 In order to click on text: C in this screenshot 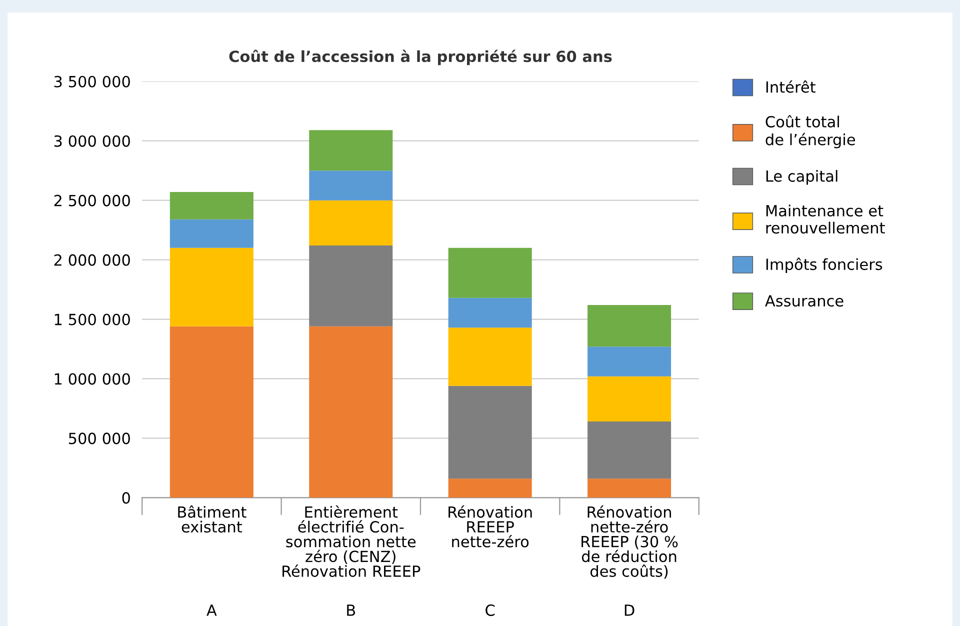, I will do `click(490, 610)`.